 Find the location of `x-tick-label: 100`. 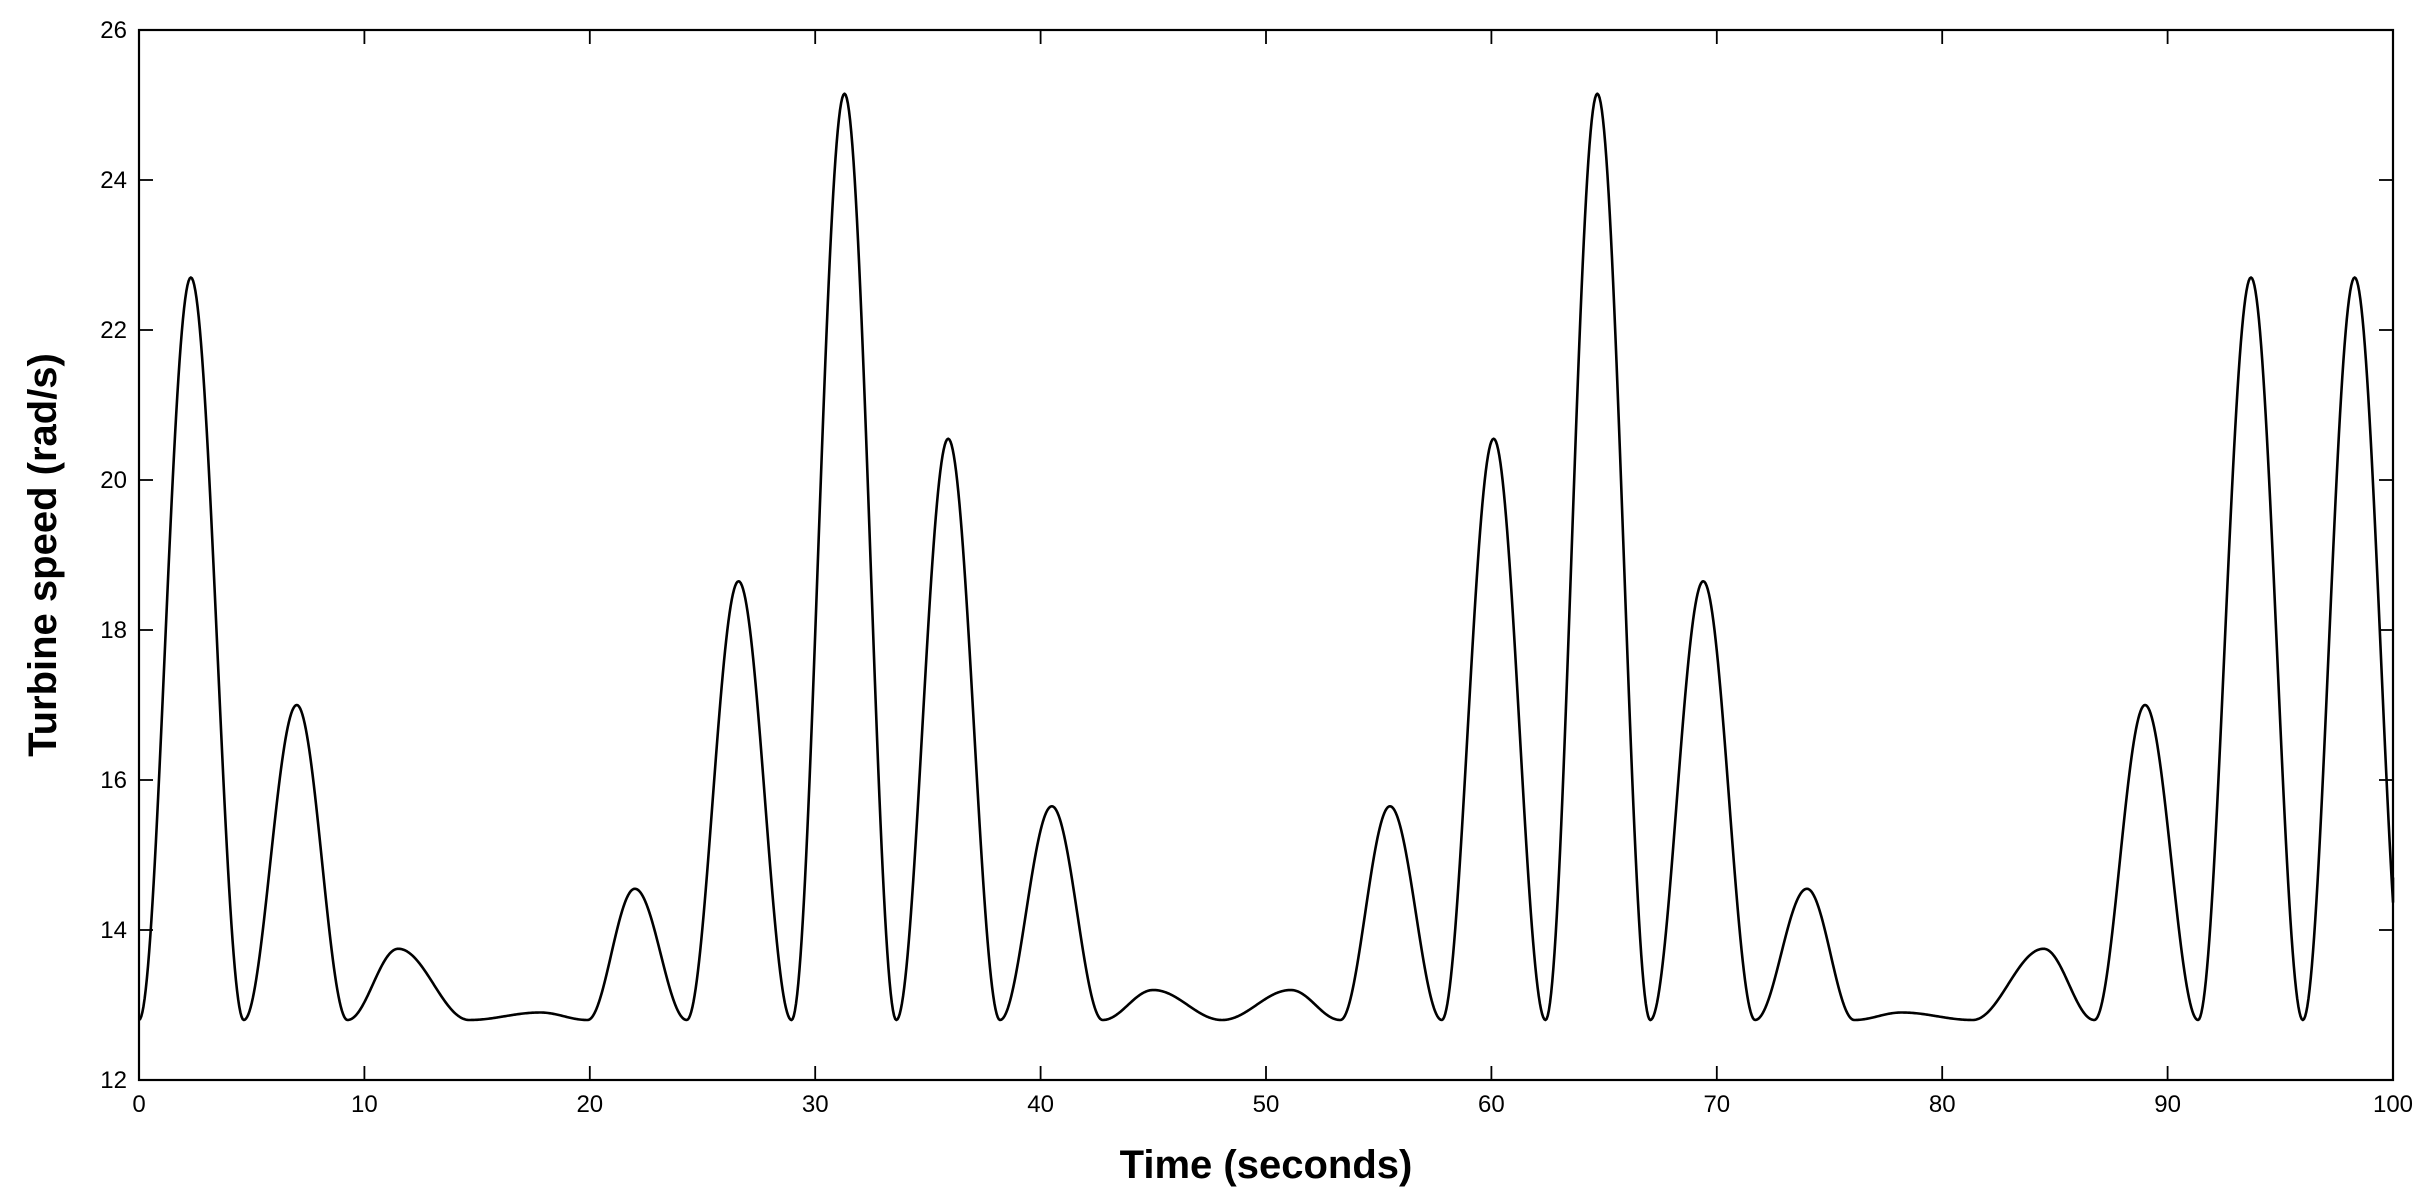

x-tick-label: 100 is located at coordinates (2393, 1104).